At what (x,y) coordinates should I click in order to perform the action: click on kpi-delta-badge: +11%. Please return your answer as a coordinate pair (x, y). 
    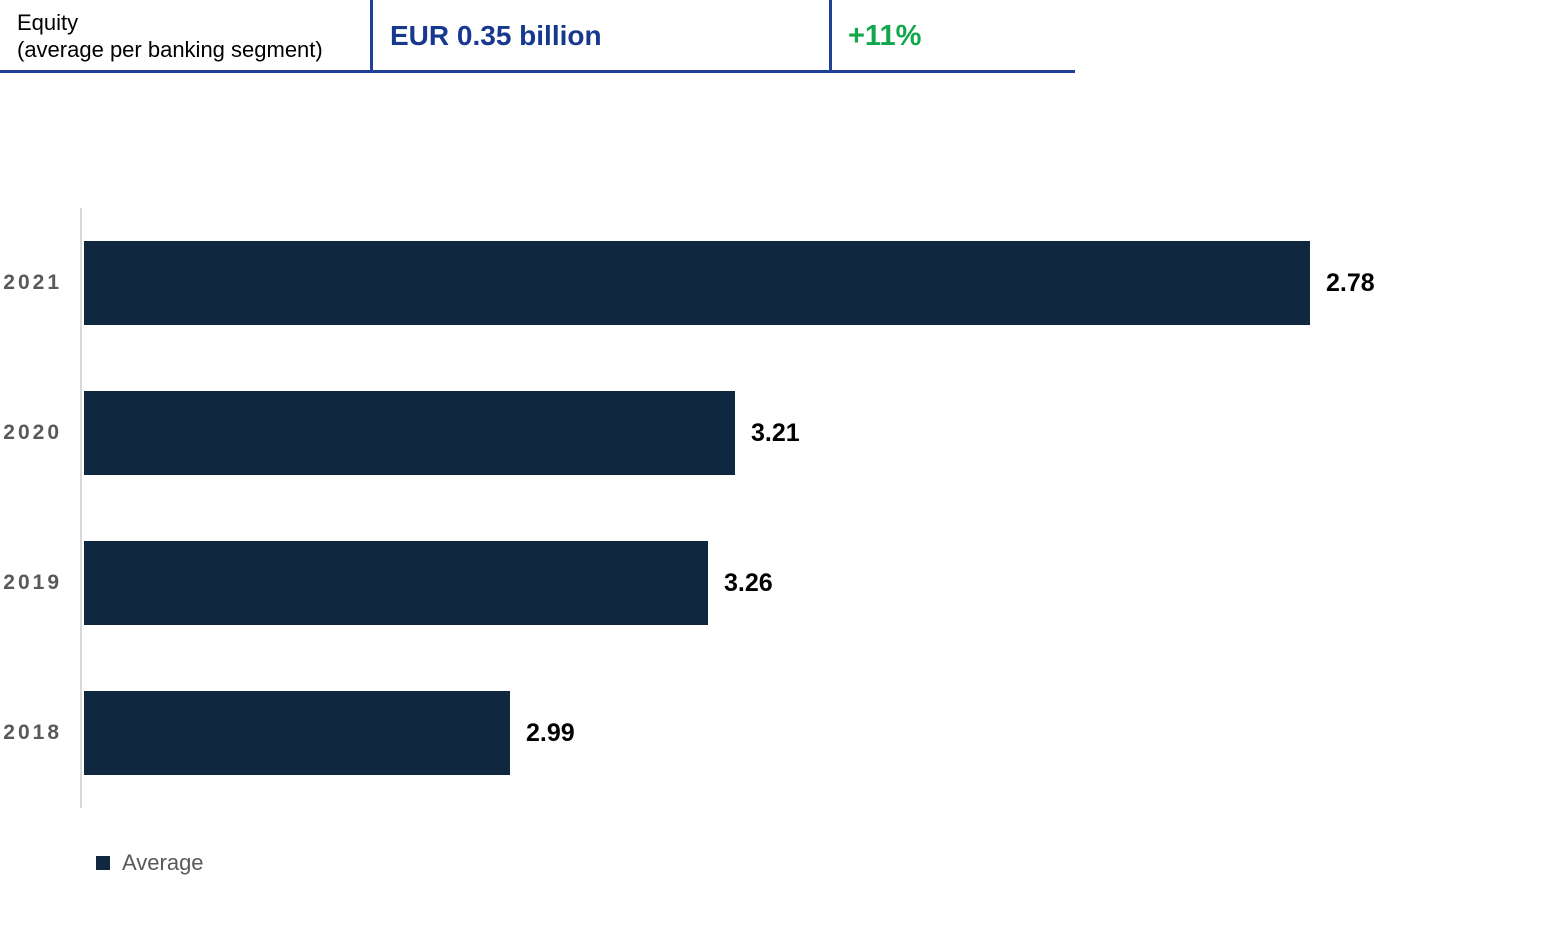
    Looking at the image, I should click on (885, 35).